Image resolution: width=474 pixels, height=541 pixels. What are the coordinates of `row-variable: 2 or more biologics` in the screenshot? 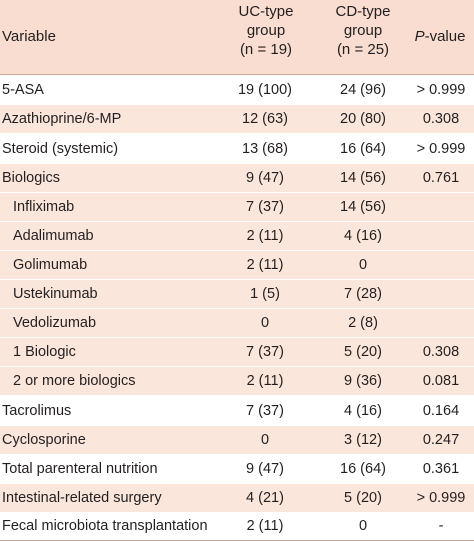 It's located at (74, 381).